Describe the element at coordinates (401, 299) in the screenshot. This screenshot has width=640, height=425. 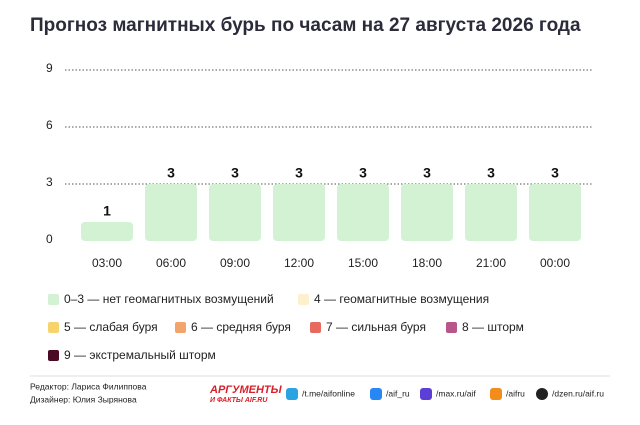
I see `legend-label: 4 — геомагнитные возмущения` at that location.